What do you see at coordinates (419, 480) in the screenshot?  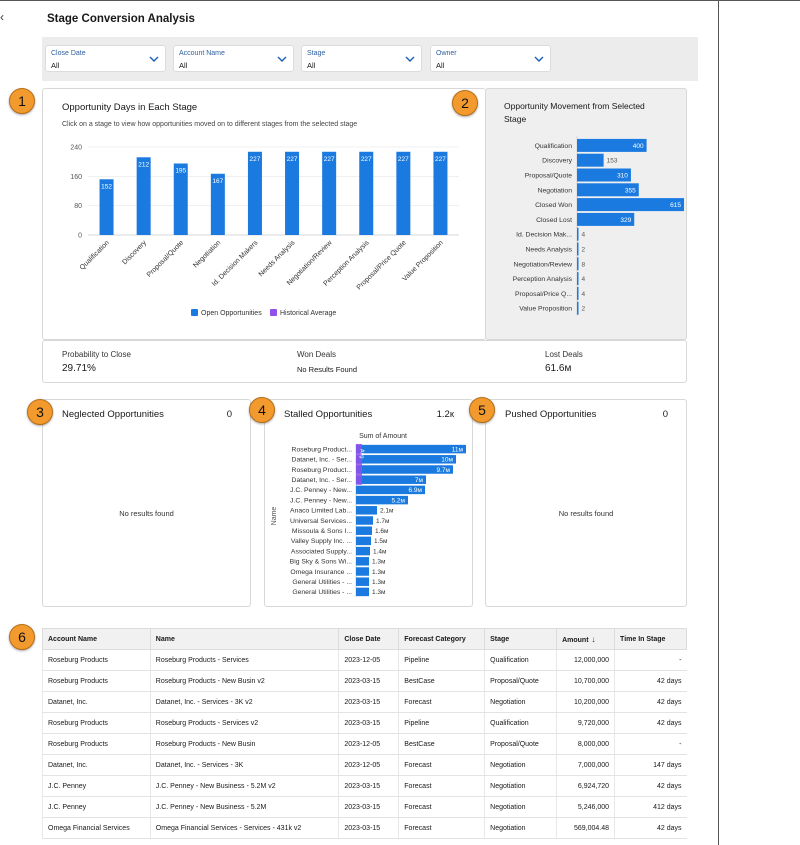 I see `bar-value-label: 7м` at bounding box center [419, 480].